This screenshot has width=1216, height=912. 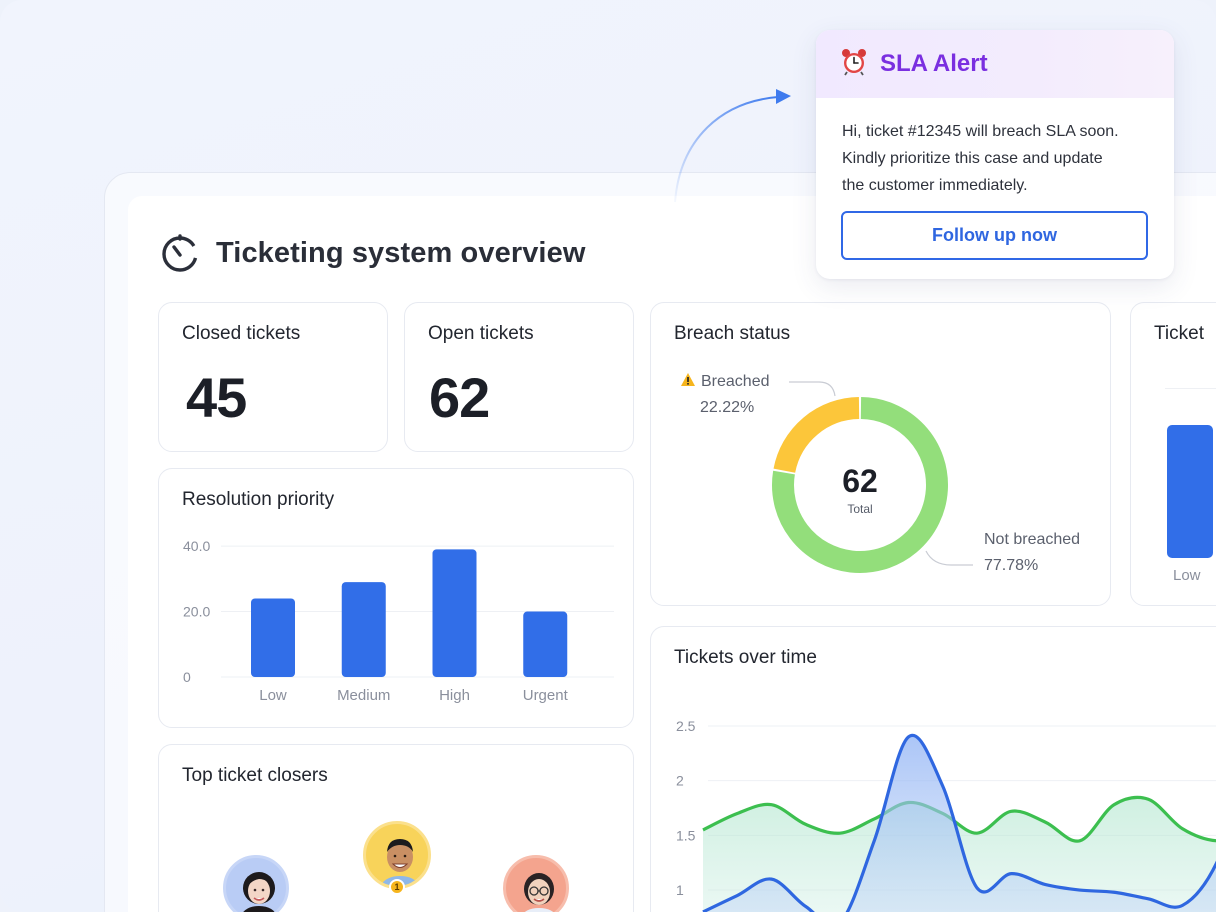 What do you see at coordinates (735, 381) in the screenshot?
I see `breached-label: Breached` at bounding box center [735, 381].